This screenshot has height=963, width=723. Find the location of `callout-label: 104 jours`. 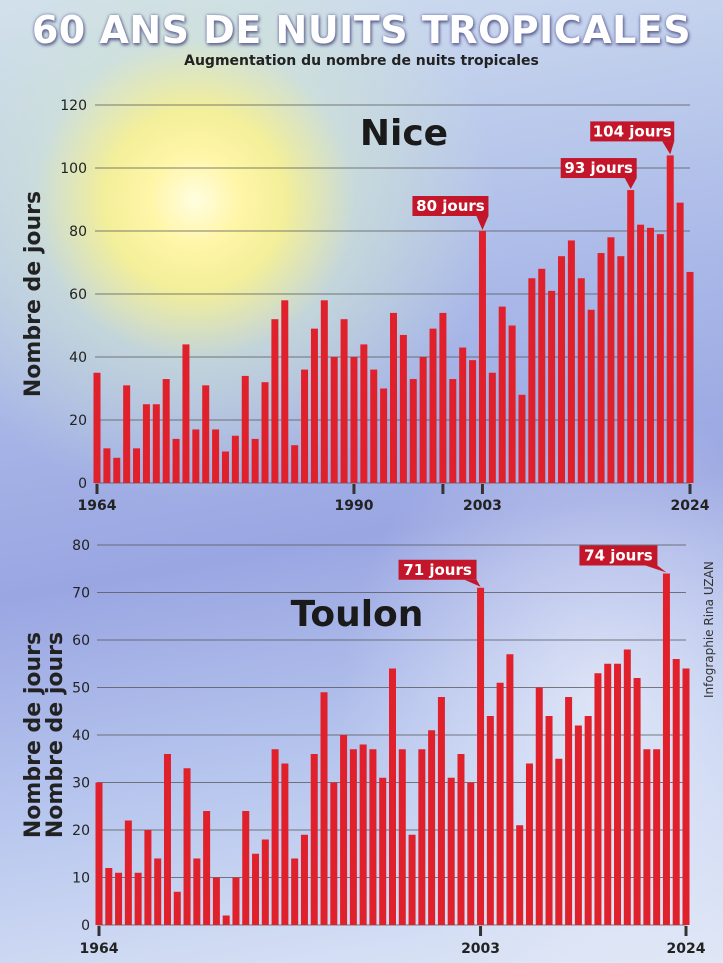

callout-label: 104 jours is located at coordinates (632, 131).